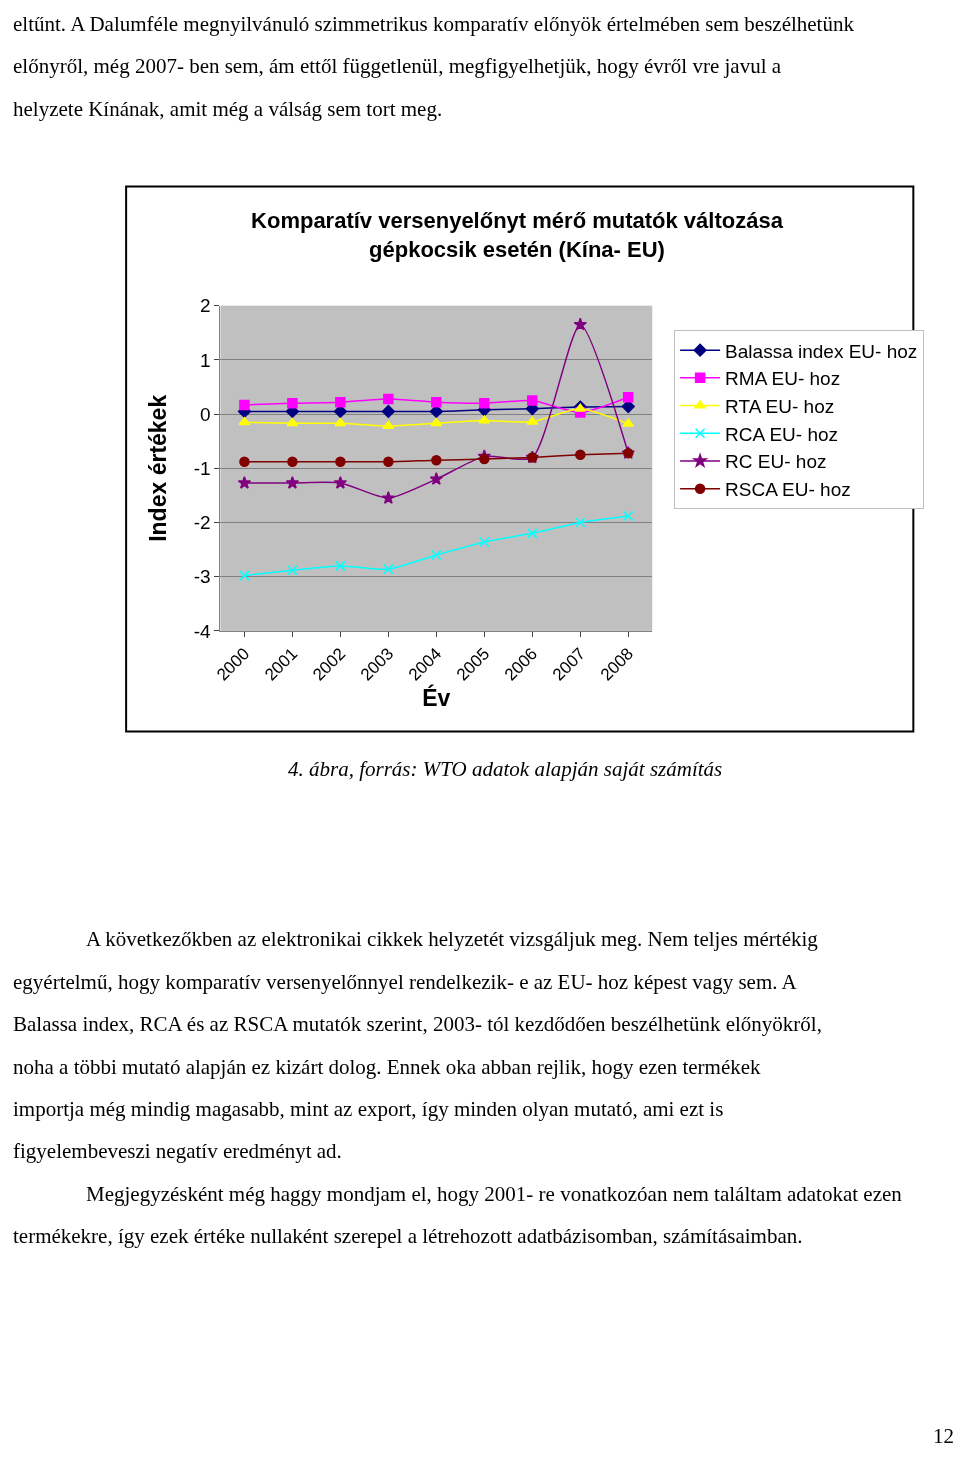  What do you see at coordinates (788, 490) in the screenshot?
I see `legend-label: RSCA EU- hoz` at bounding box center [788, 490].